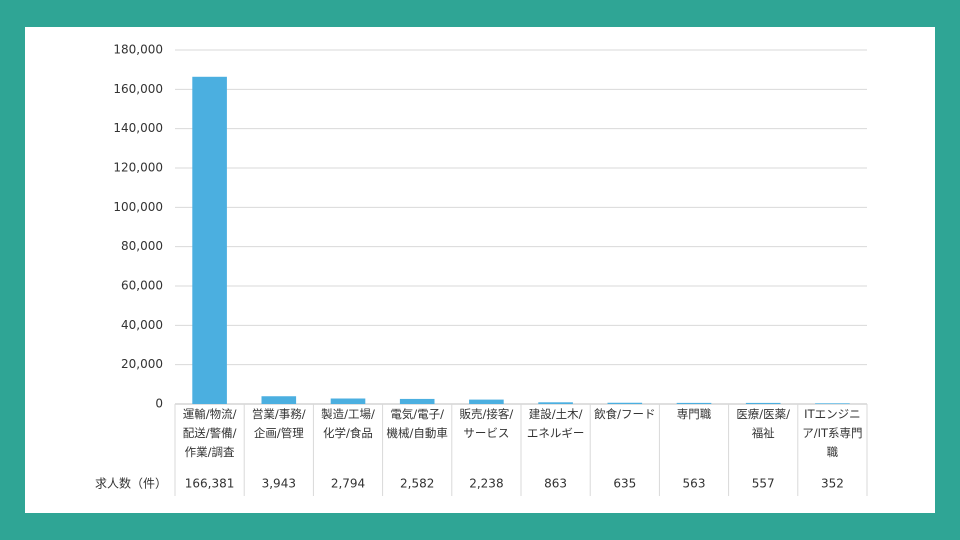 This screenshot has height=540, width=960. Describe the element at coordinates (555, 423) in the screenshot. I see `x-tick-label: 建設/土木/エネルギー` at that location.